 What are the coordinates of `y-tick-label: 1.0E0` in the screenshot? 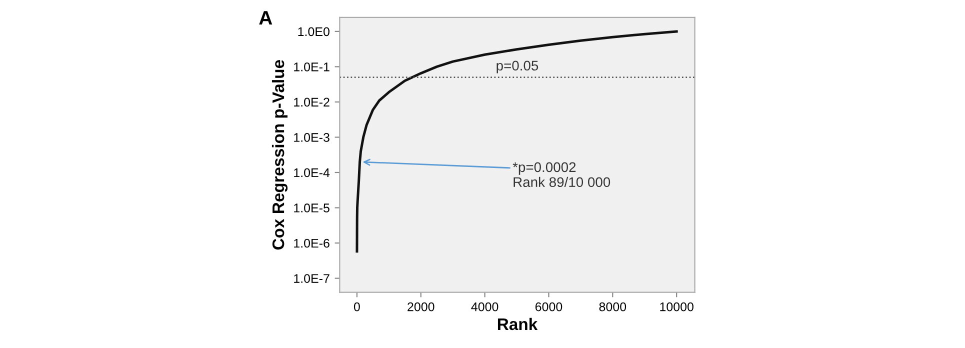 It's located at (314, 31).